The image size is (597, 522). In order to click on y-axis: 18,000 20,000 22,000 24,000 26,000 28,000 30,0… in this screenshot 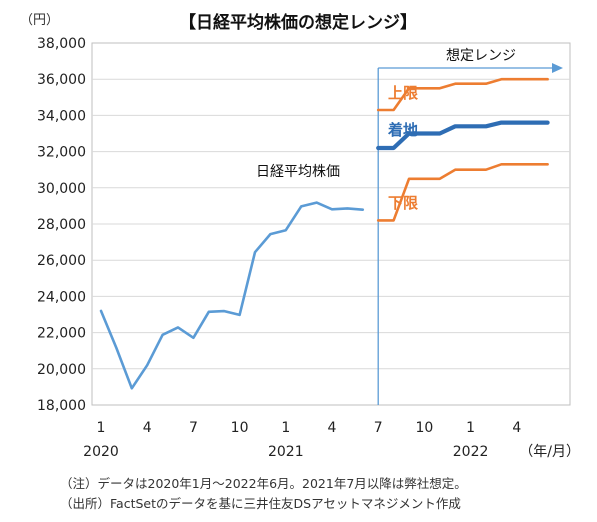, I will do `click(61, 225)`.